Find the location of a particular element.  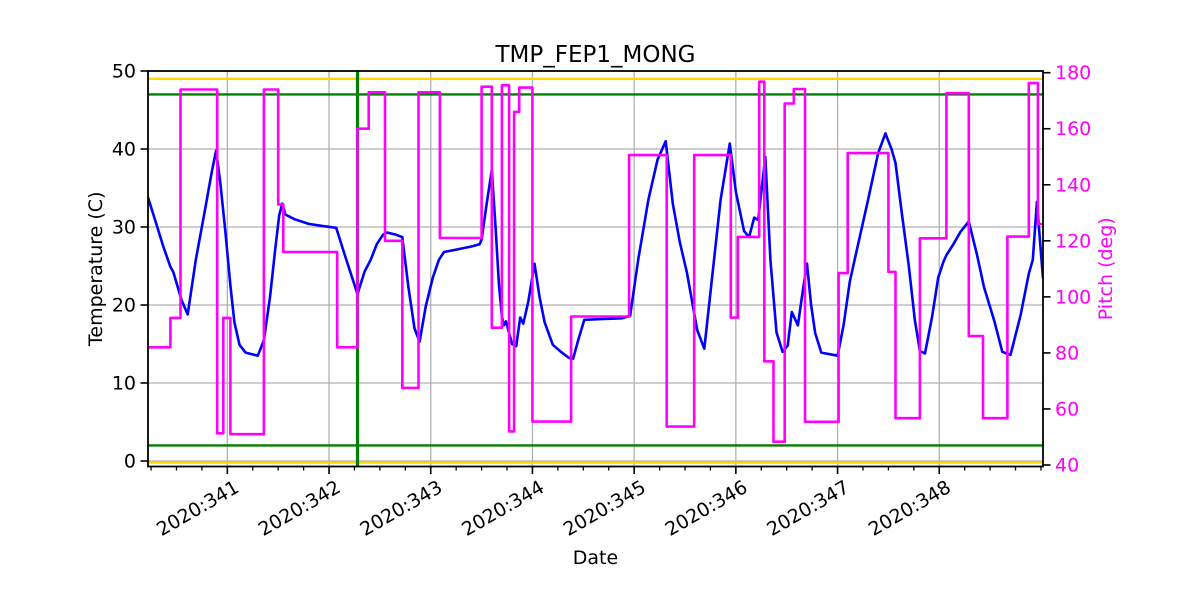

y-tick-label: 30 is located at coordinates (124, 228).